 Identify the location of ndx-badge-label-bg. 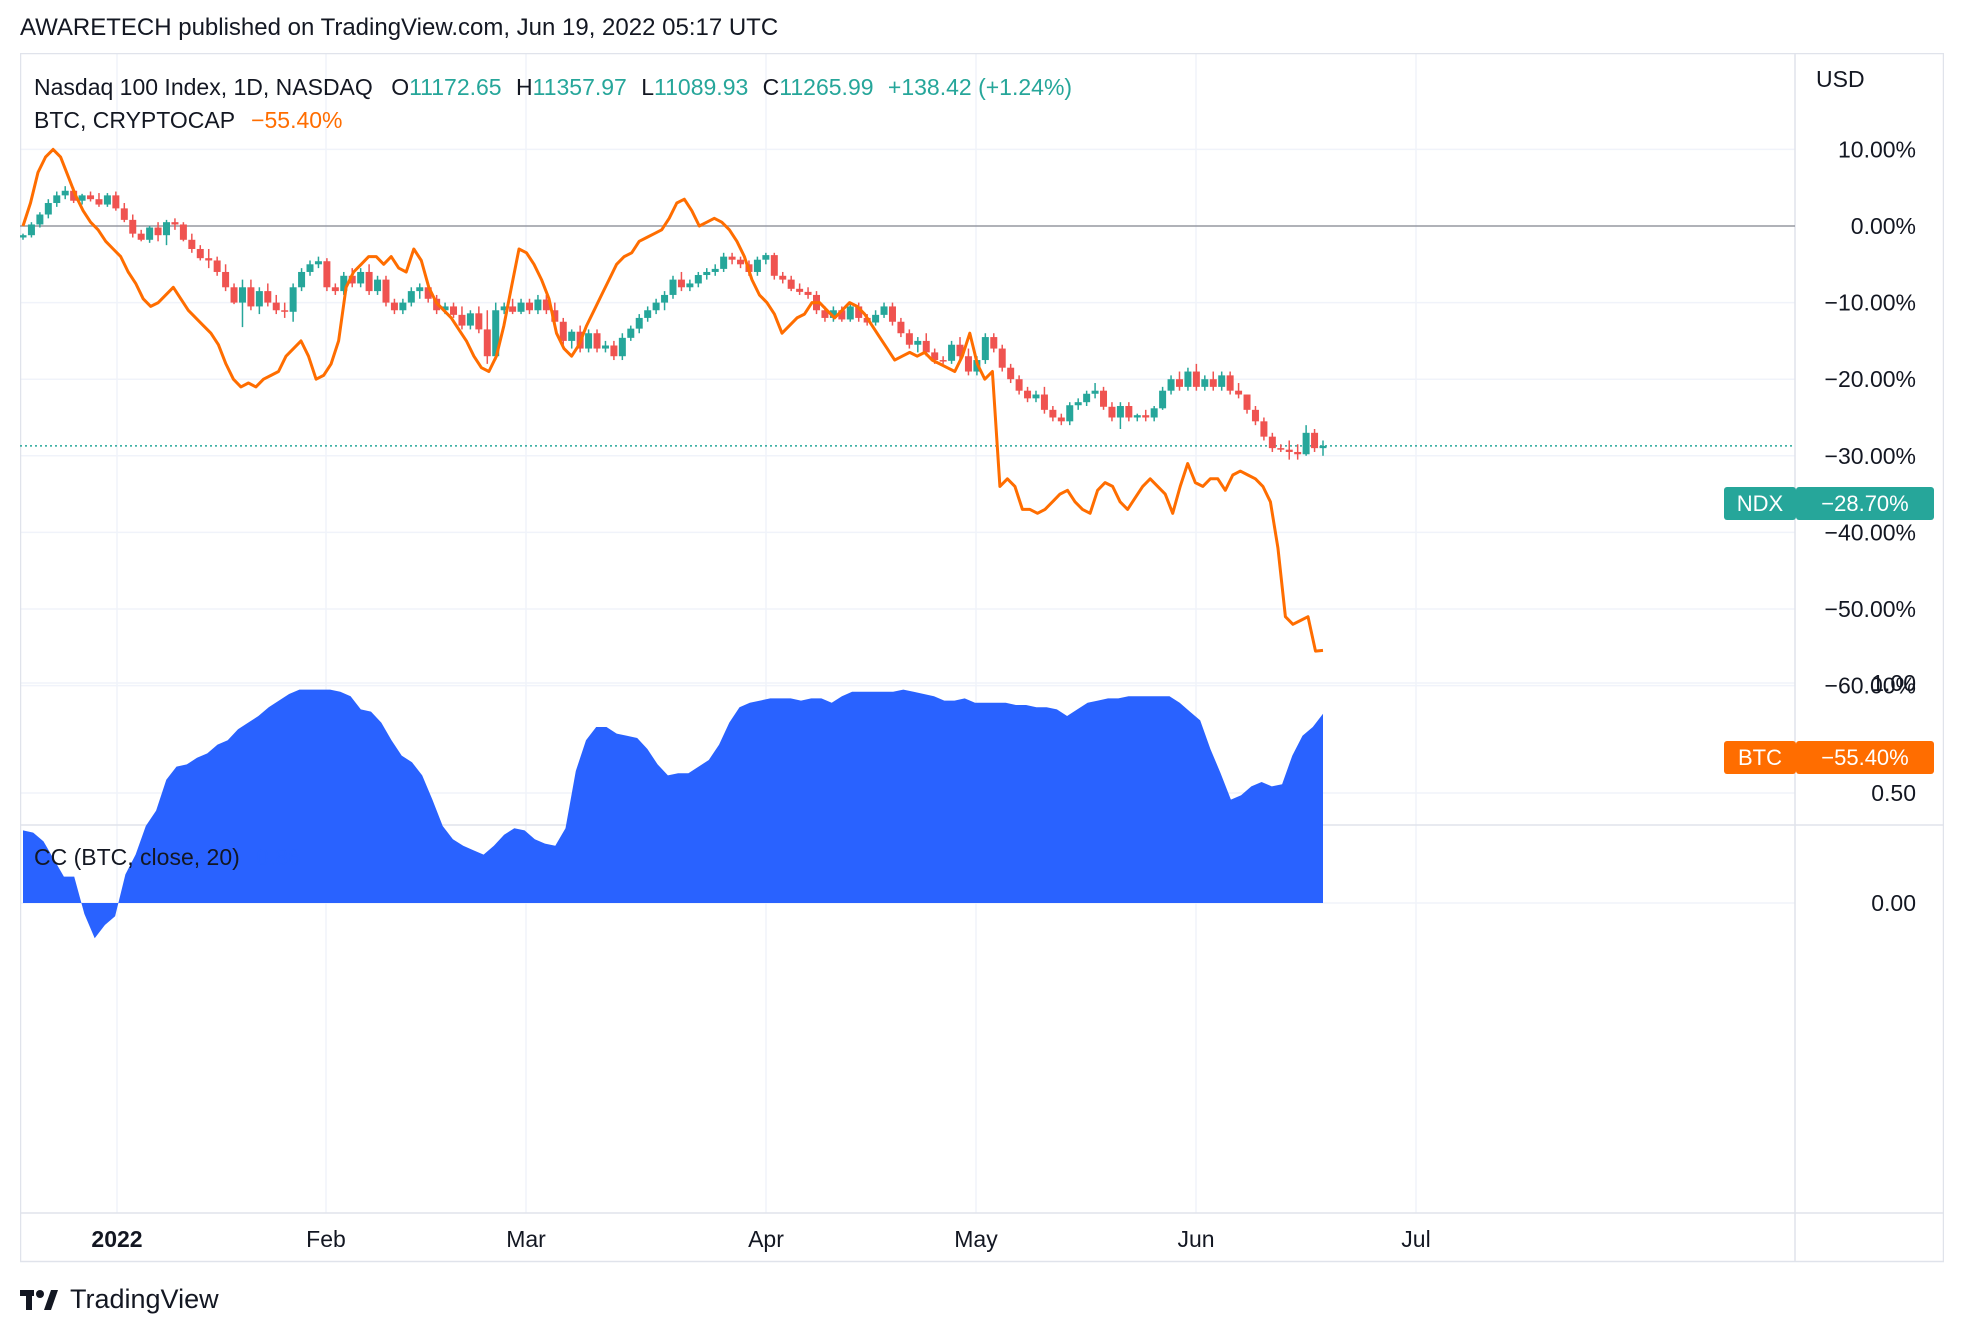
(1760, 503).